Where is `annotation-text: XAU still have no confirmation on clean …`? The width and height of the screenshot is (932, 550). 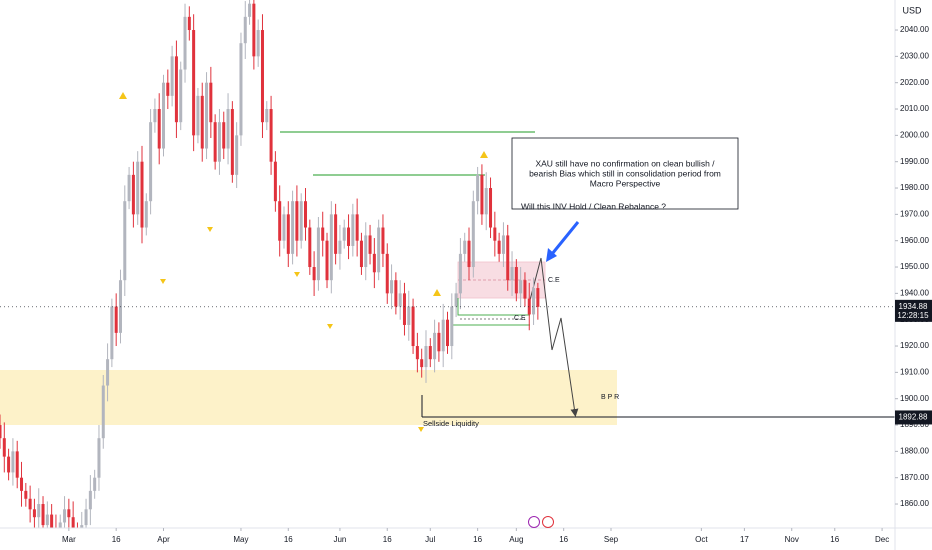
annotation-text: XAU still have no confirmation on clean … is located at coordinates (625, 163).